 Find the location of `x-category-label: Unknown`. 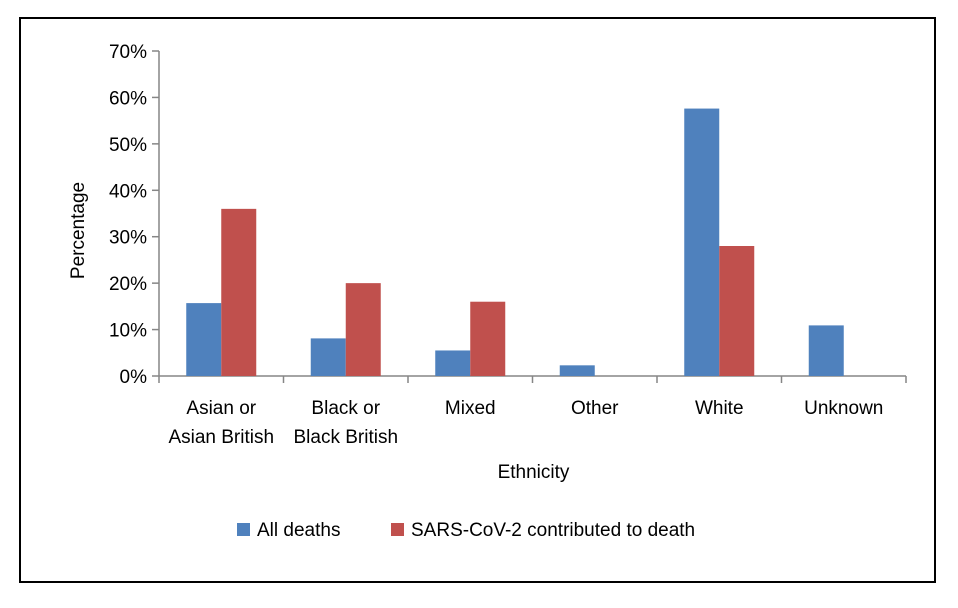

x-category-label: Unknown is located at coordinates (843, 408).